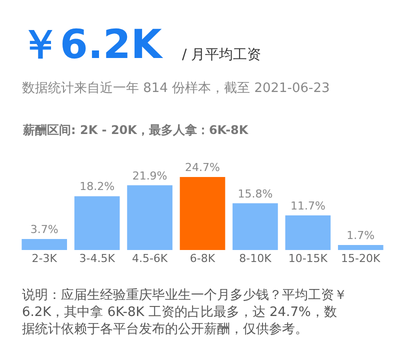 This screenshot has height=364, width=419. What do you see at coordinates (184, 312) in the screenshot?
I see `text: 说明：应届生经验重庆毕业生一个月多少钱？平均工资￥6.2K，其中拿 6K-8K 工资的占比最多，达 24.7%，数据统计依赖于各平台发布的公开薪酬，仅供参考。` at bounding box center [184, 312].